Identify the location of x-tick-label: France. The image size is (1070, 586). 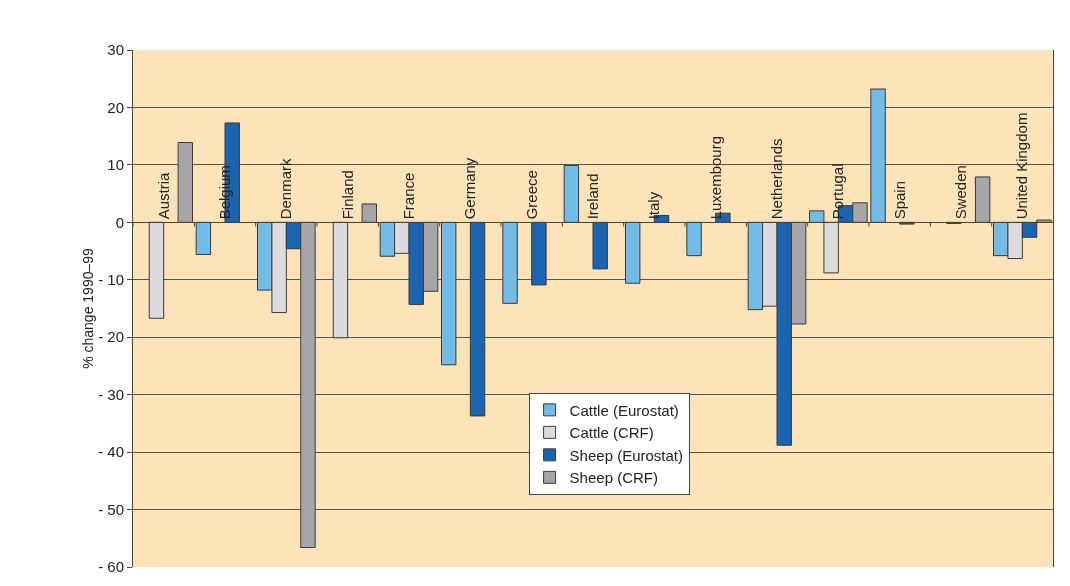
(408, 196).